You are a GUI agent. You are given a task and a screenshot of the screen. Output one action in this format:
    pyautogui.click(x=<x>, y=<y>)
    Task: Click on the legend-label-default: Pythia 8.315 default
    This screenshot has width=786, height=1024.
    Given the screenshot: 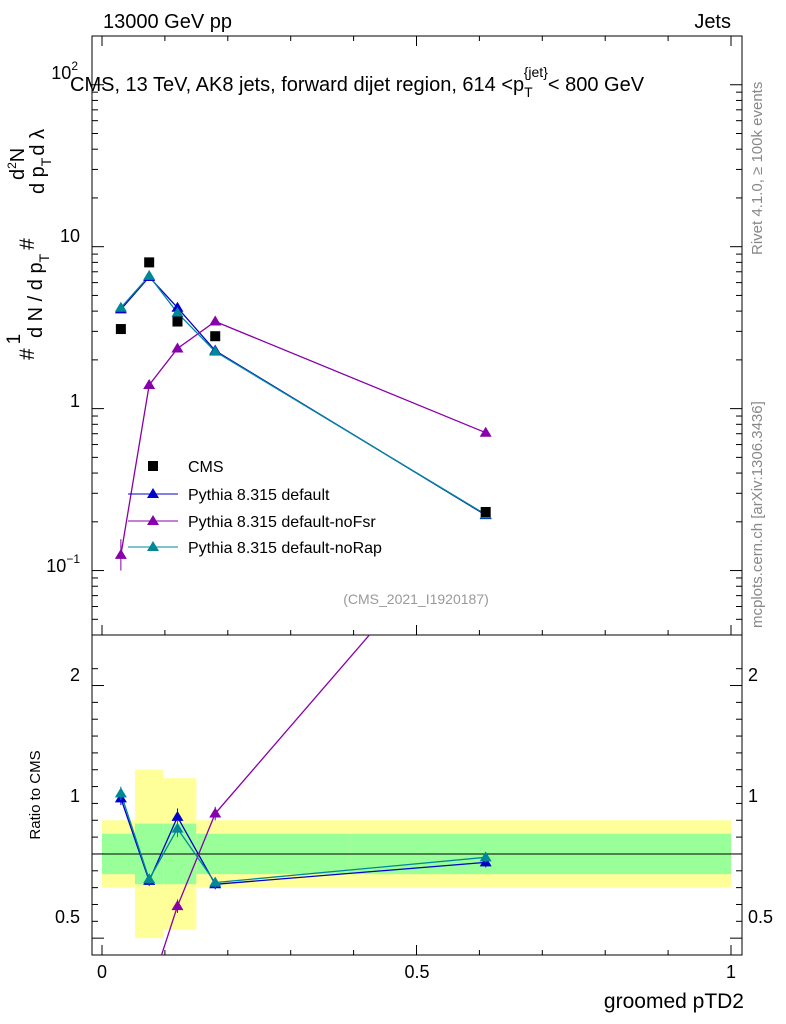 What is the action you would take?
    pyautogui.click(x=259, y=495)
    